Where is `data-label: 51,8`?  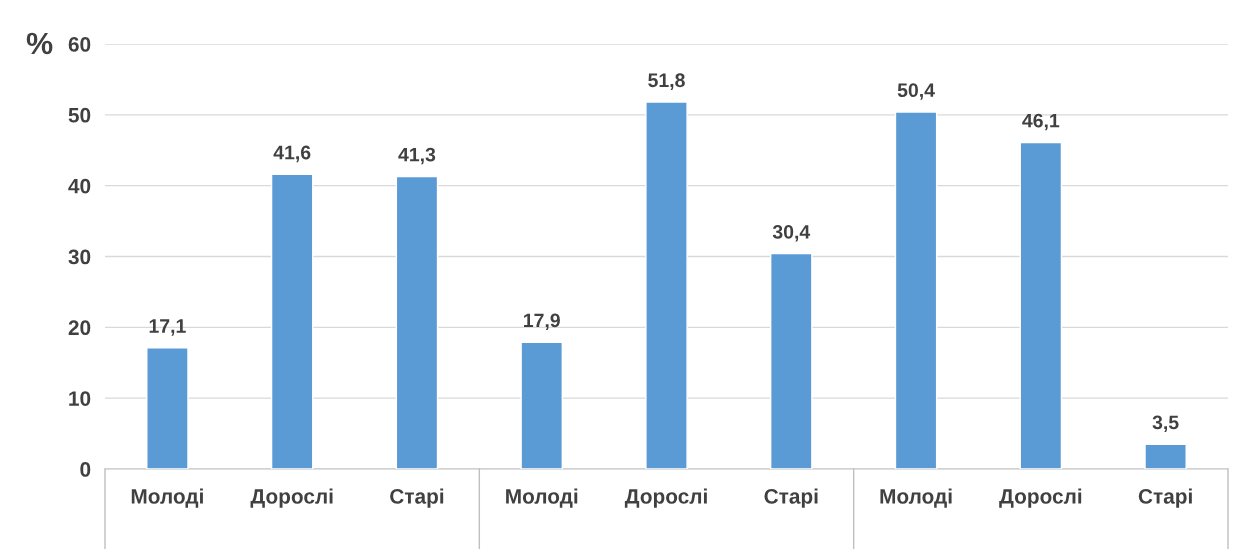 data-label: 51,8 is located at coordinates (666, 81).